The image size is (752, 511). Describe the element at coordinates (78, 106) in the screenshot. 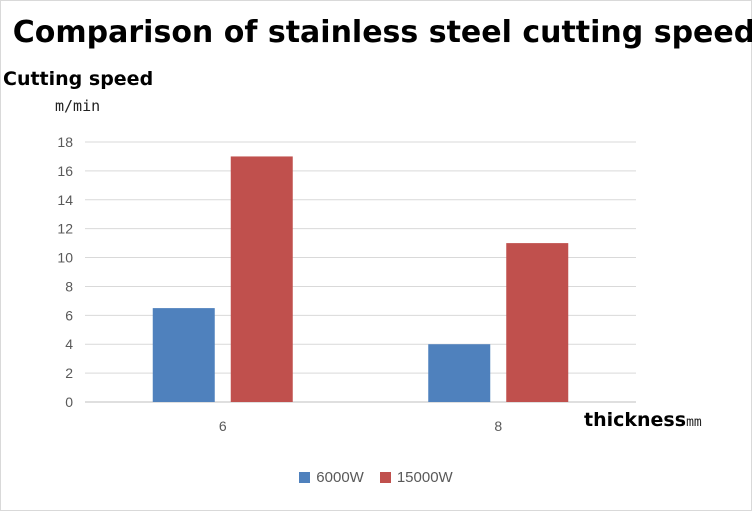

I see `y-axis-unit: m/min` at that location.